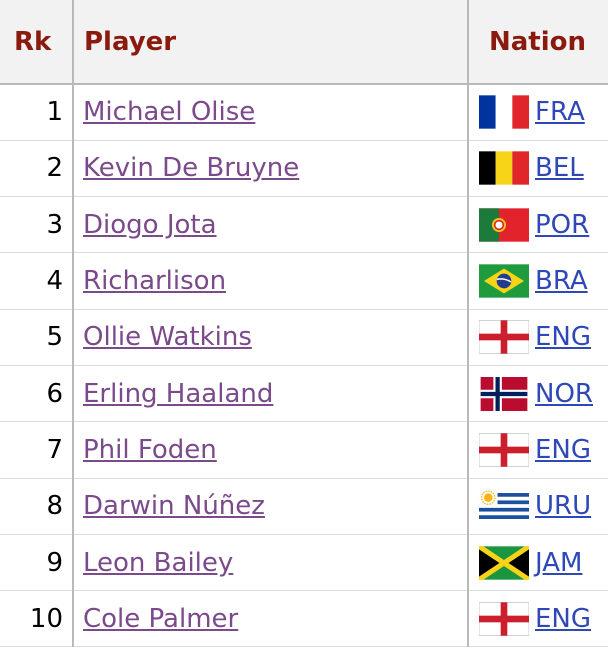 This screenshot has width=608, height=652. What do you see at coordinates (271, 563) in the screenshot?
I see `player-cell: Leon Bailey` at bounding box center [271, 563].